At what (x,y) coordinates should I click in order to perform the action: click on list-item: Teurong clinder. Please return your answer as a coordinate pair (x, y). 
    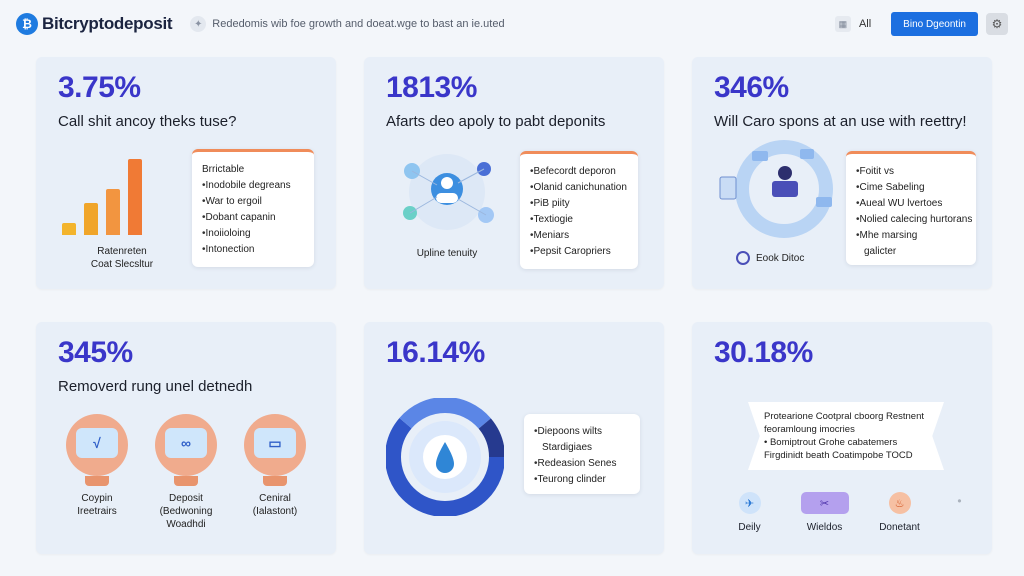
    Looking at the image, I should click on (582, 480).